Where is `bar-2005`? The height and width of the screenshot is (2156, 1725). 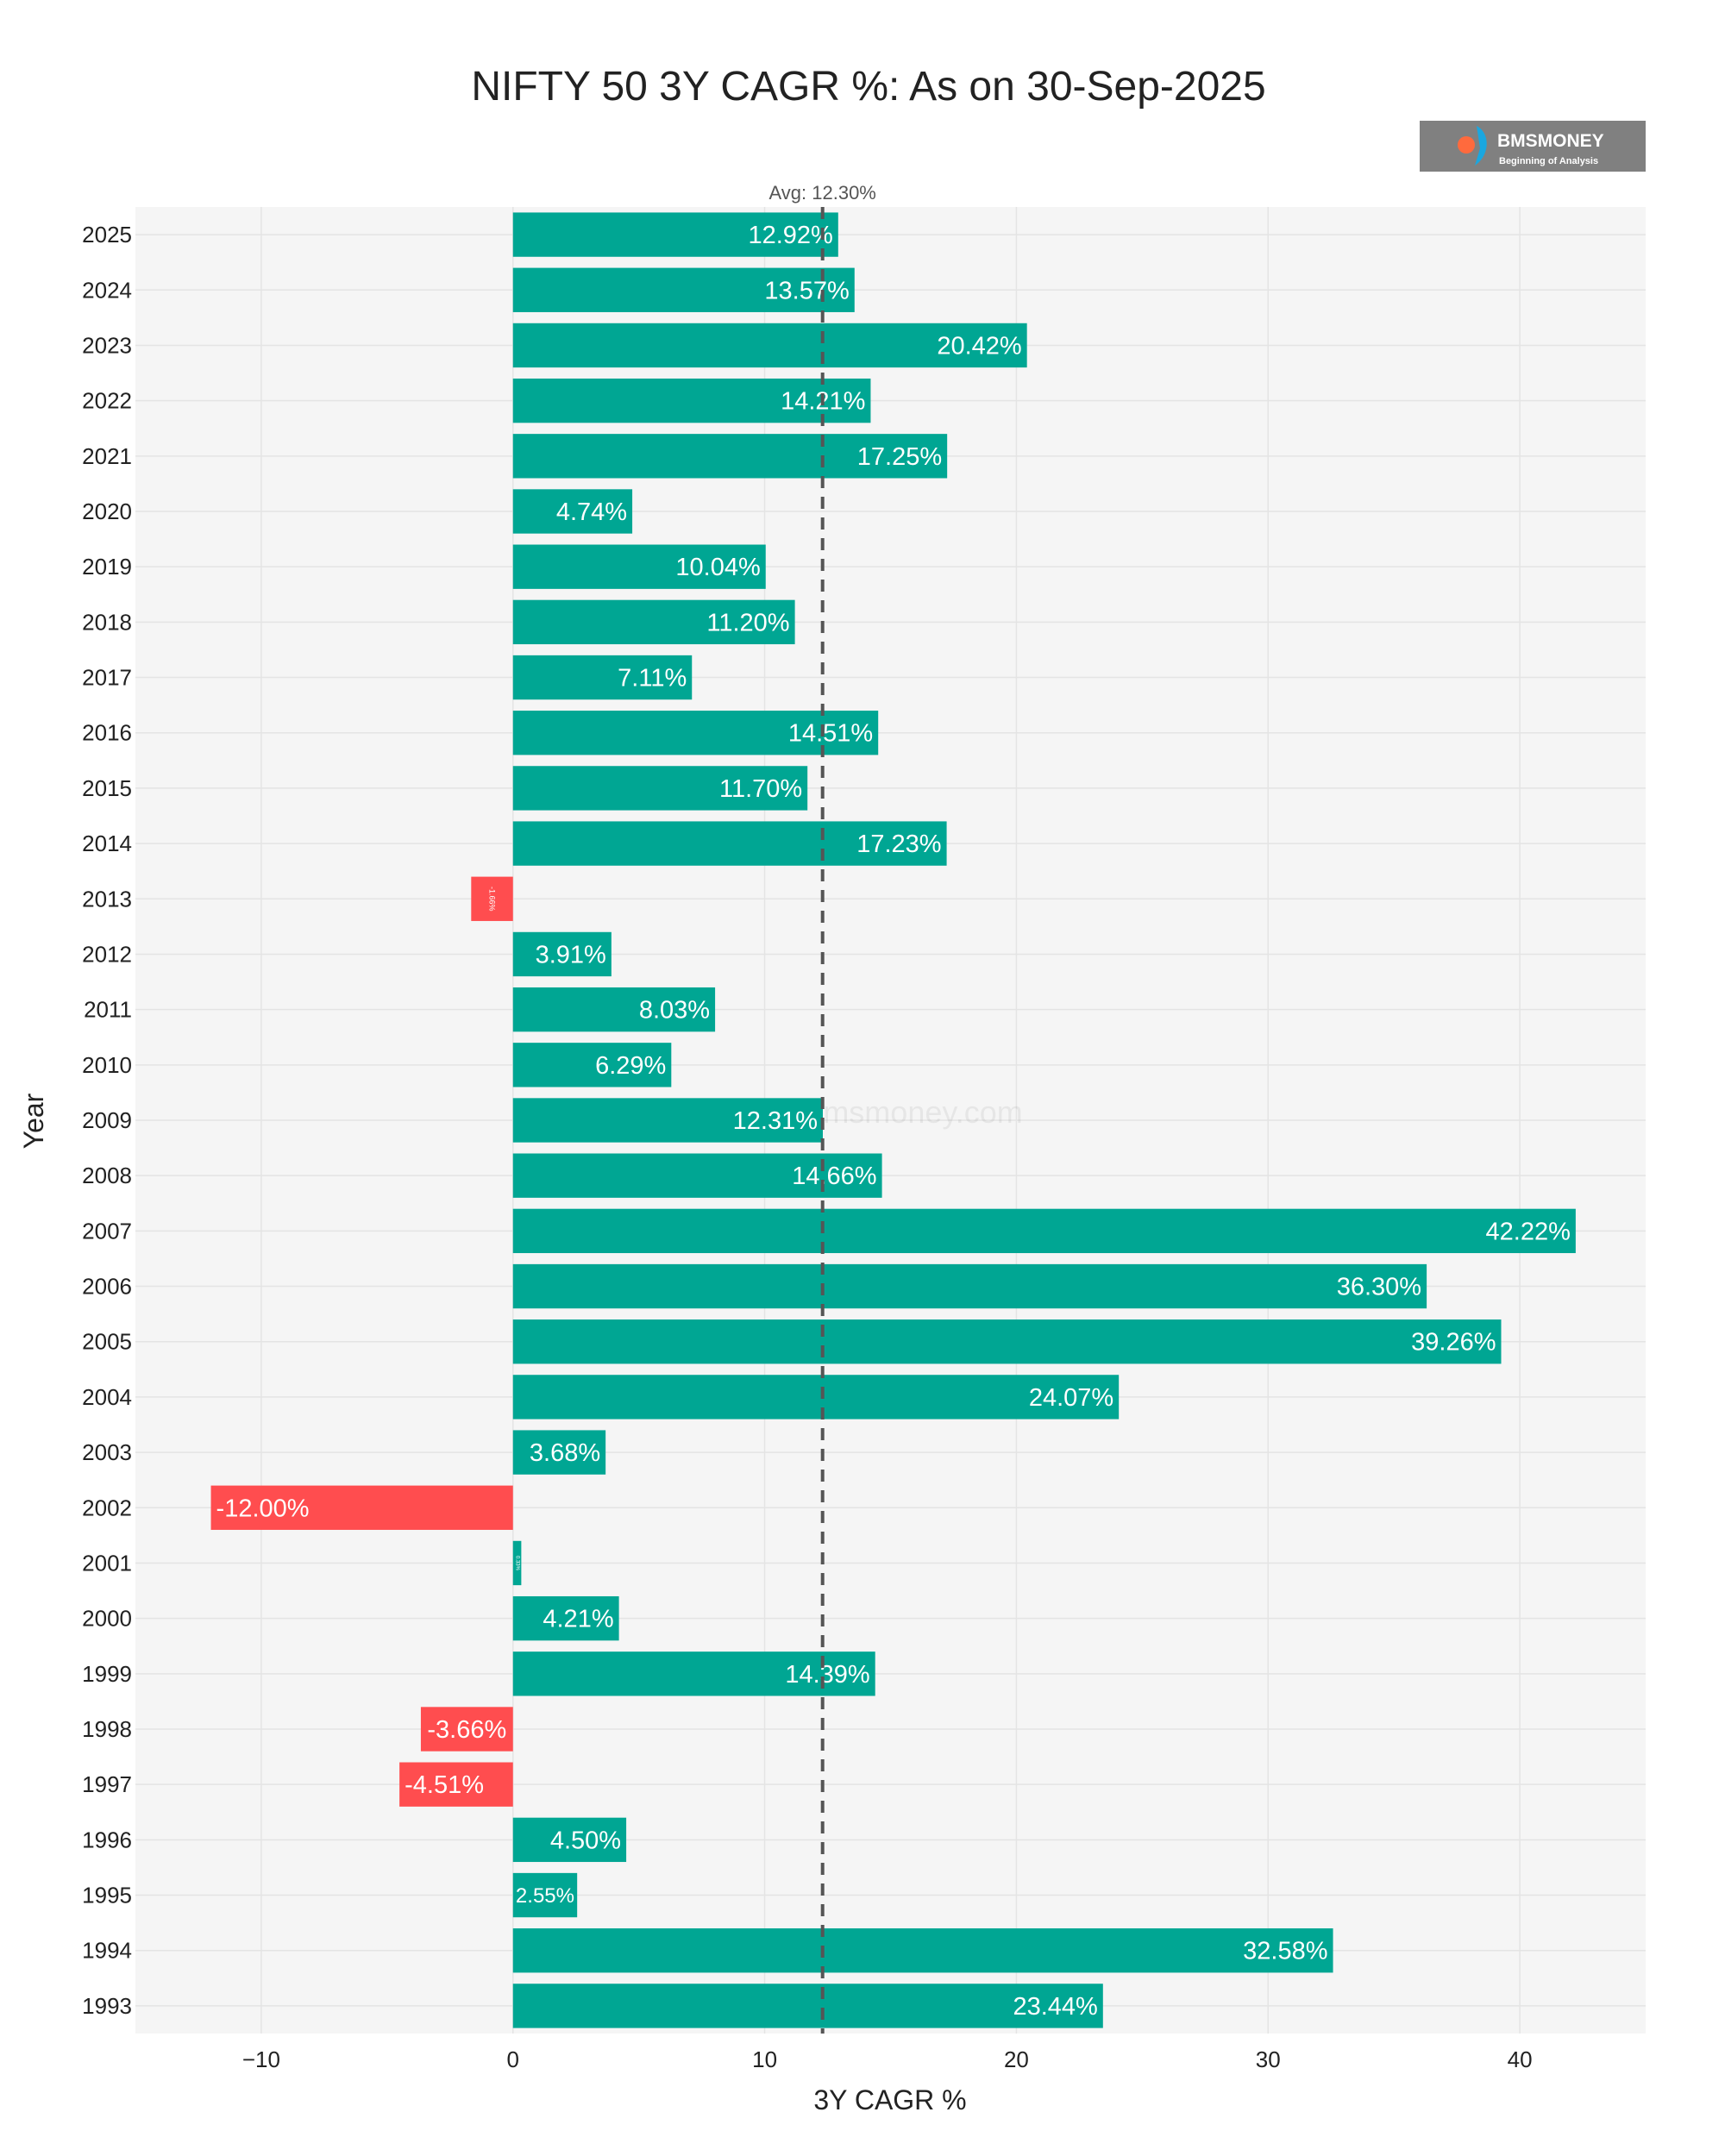
bar-2005 is located at coordinates (1007, 1341).